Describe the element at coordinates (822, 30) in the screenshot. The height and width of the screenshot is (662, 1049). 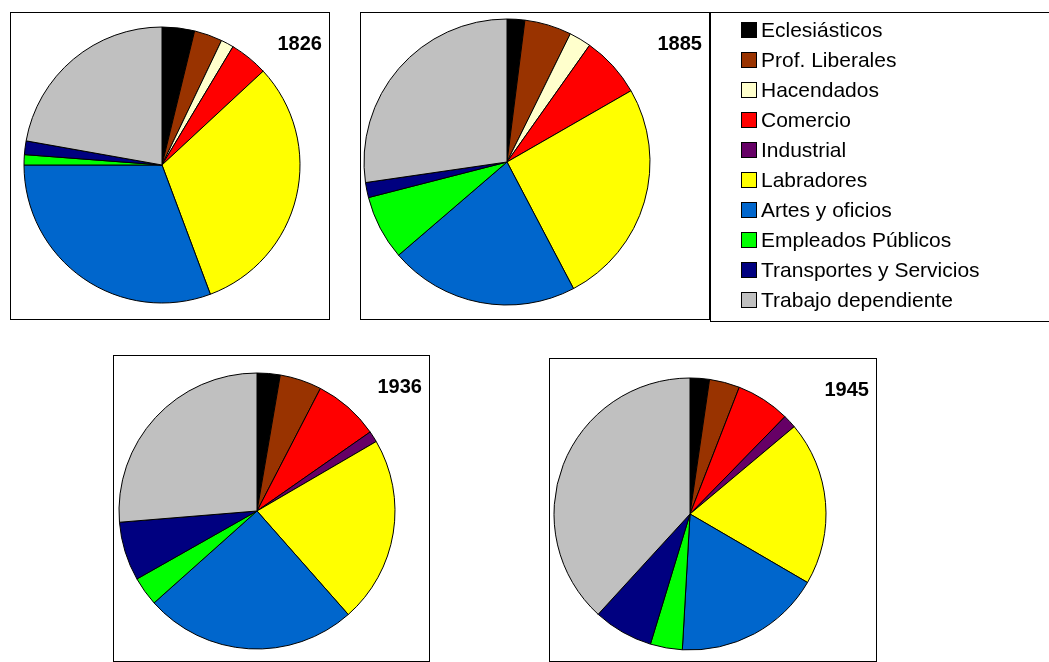
I see `legend-label: Eclesiásticos` at that location.